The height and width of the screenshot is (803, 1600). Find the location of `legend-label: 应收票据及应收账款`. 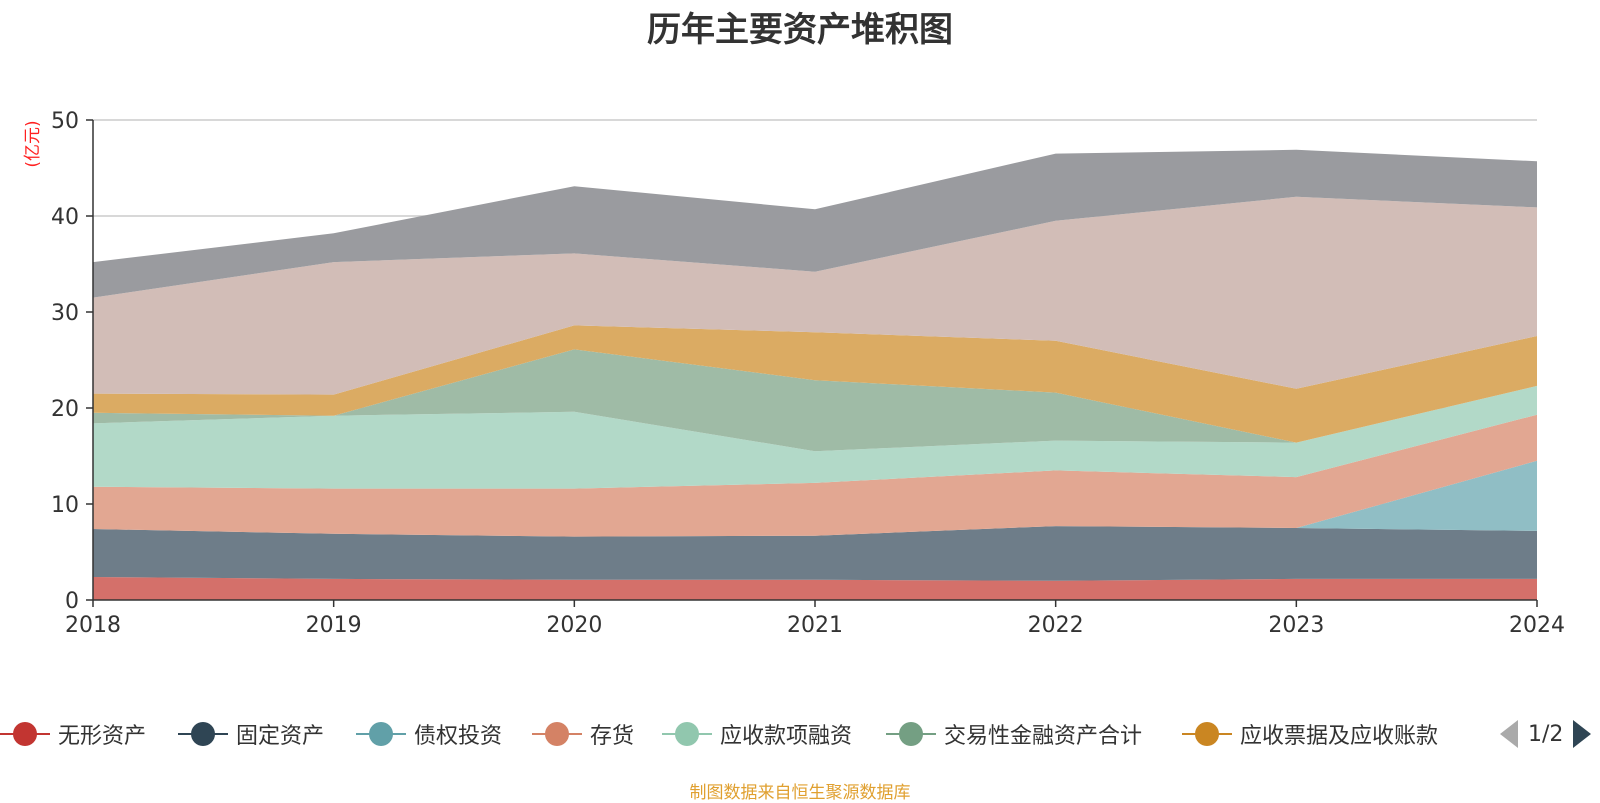

legend-label: 应收票据及应收账款 is located at coordinates (1339, 736).